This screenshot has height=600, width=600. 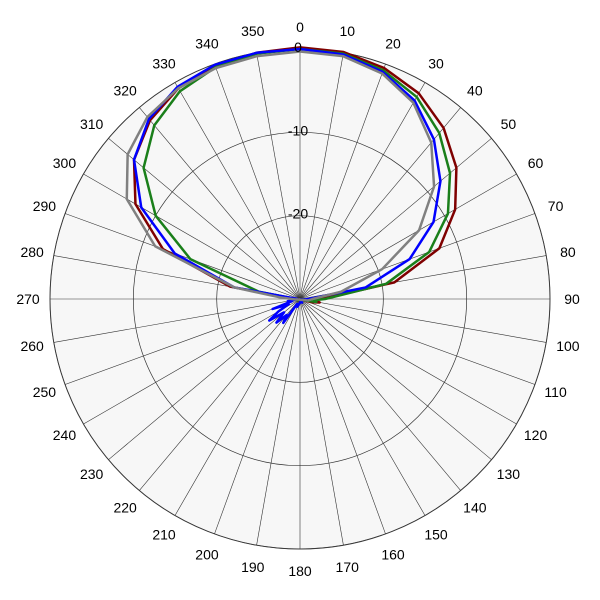 What do you see at coordinates (125, 91) in the screenshot?
I see `angle-label-320: 320` at bounding box center [125, 91].